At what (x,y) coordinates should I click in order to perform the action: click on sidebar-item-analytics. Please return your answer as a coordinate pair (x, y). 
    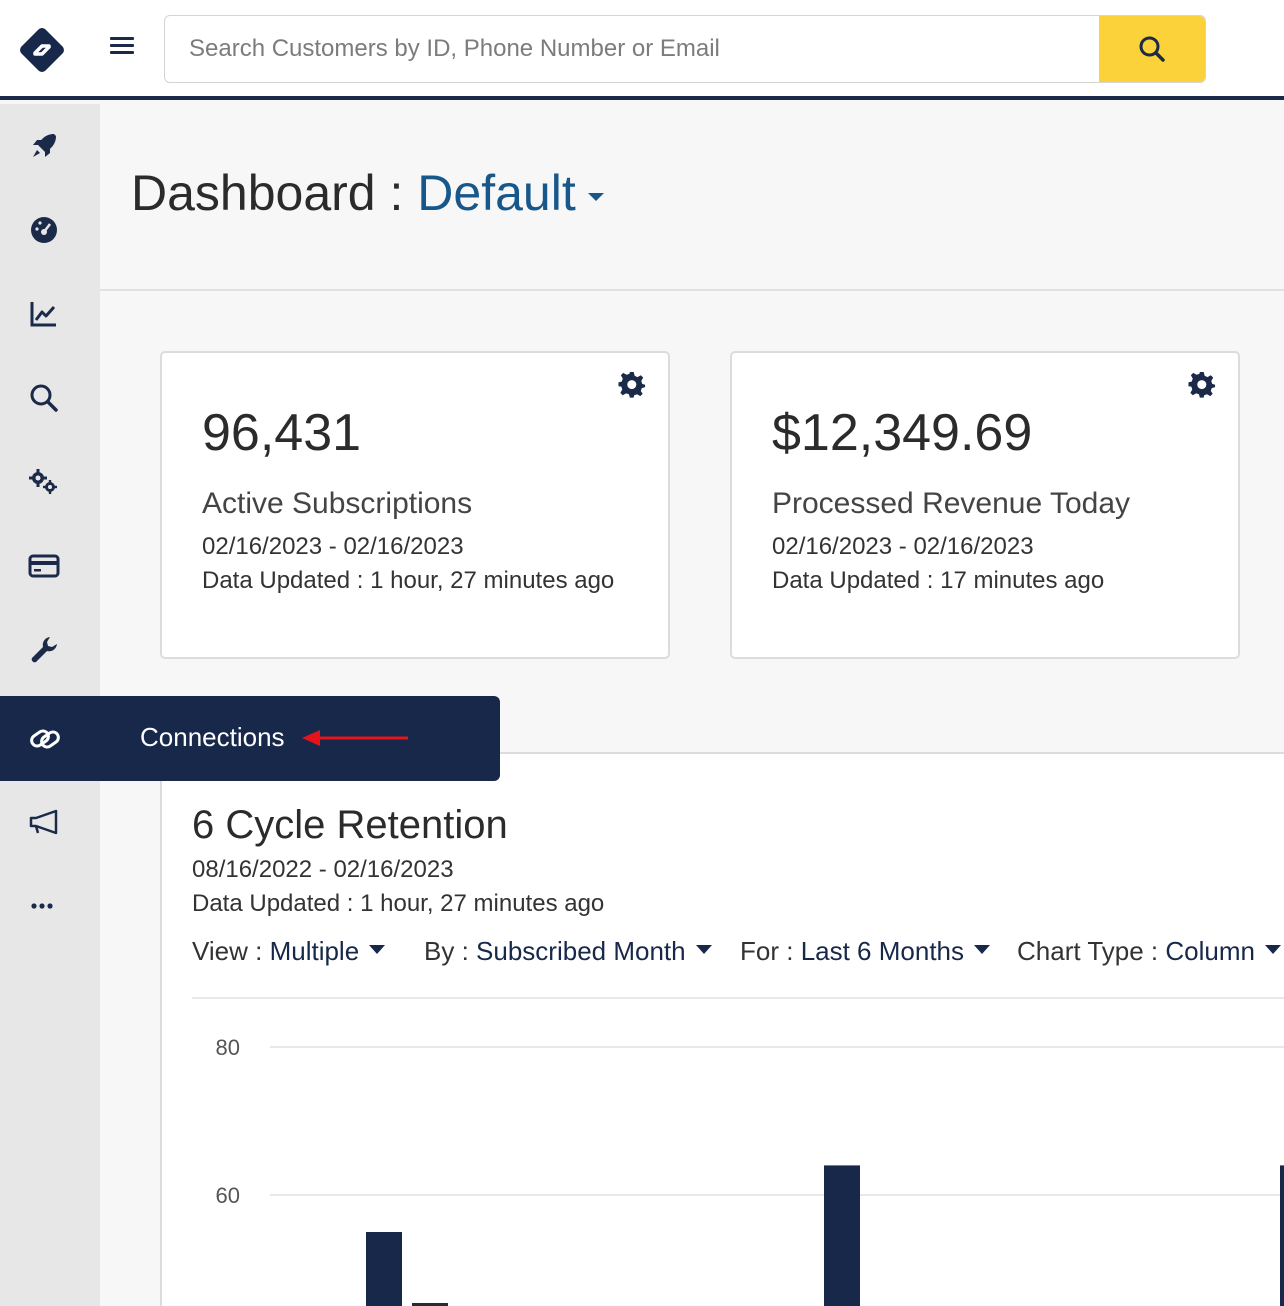
    Looking at the image, I should click on (50, 314).